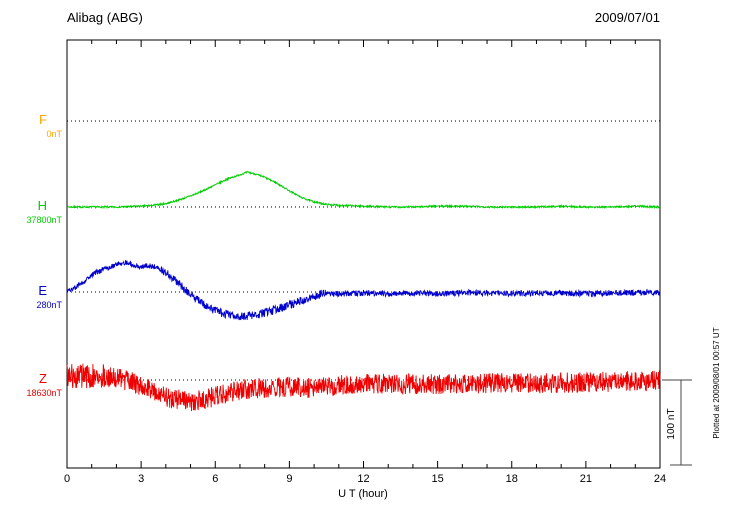 This screenshot has height=520, width=730. Describe the element at coordinates (363, 479) in the screenshot. I see `x-tick-label: 12` at that location.